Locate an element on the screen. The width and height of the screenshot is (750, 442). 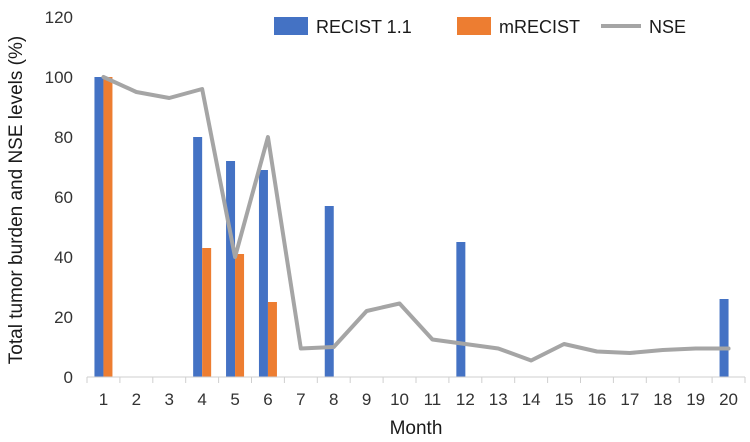
x-tick-label: 6 is located at coordinates (267, 399).